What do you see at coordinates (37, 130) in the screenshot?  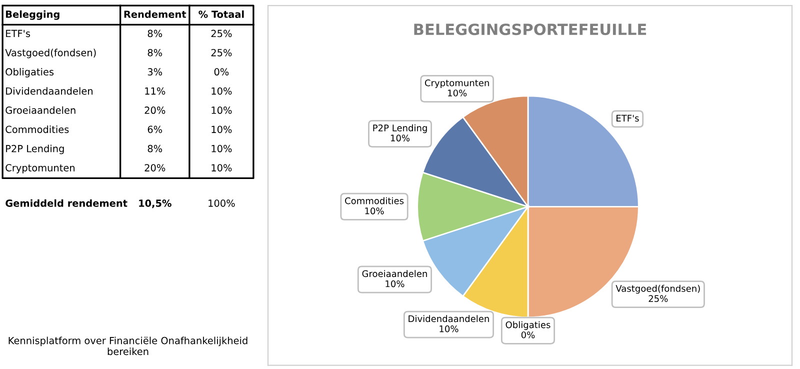 I see `text: Commodities` at bounding box center [37, 130].